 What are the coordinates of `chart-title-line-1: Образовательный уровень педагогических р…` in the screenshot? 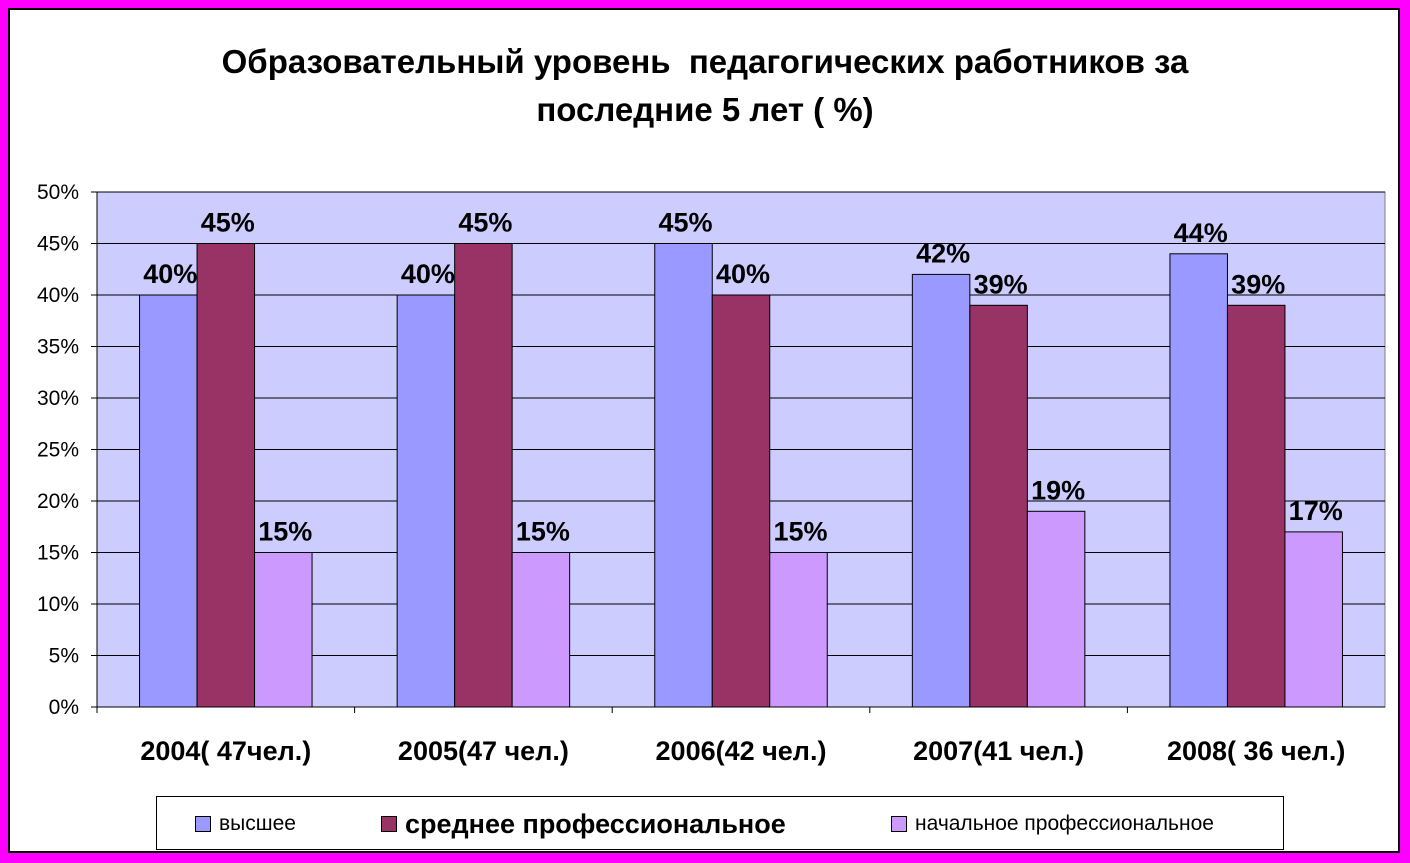 It's located at (705, 61).